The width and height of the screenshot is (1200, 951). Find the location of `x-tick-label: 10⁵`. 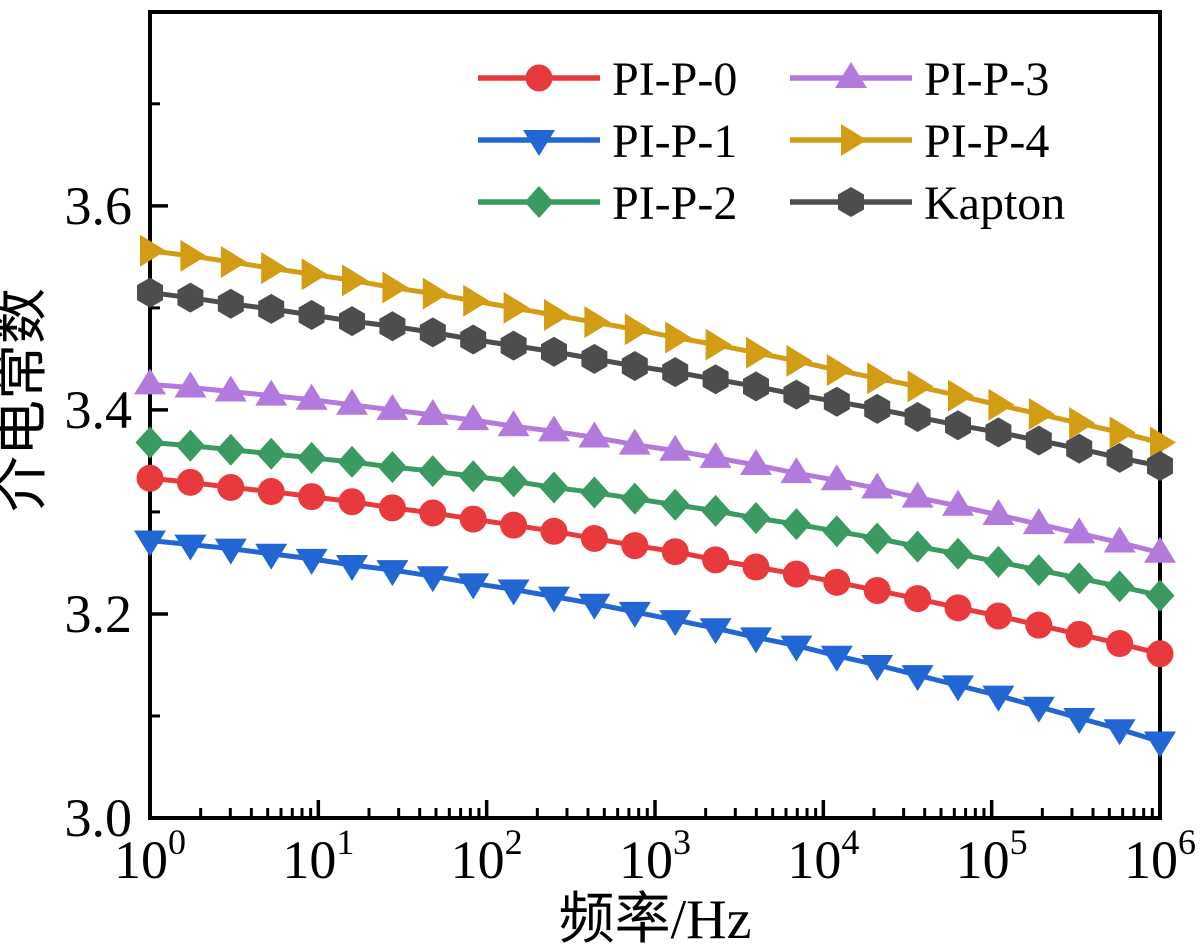

x-tick-label: 10⁵ is located at coordinates (992, 856).